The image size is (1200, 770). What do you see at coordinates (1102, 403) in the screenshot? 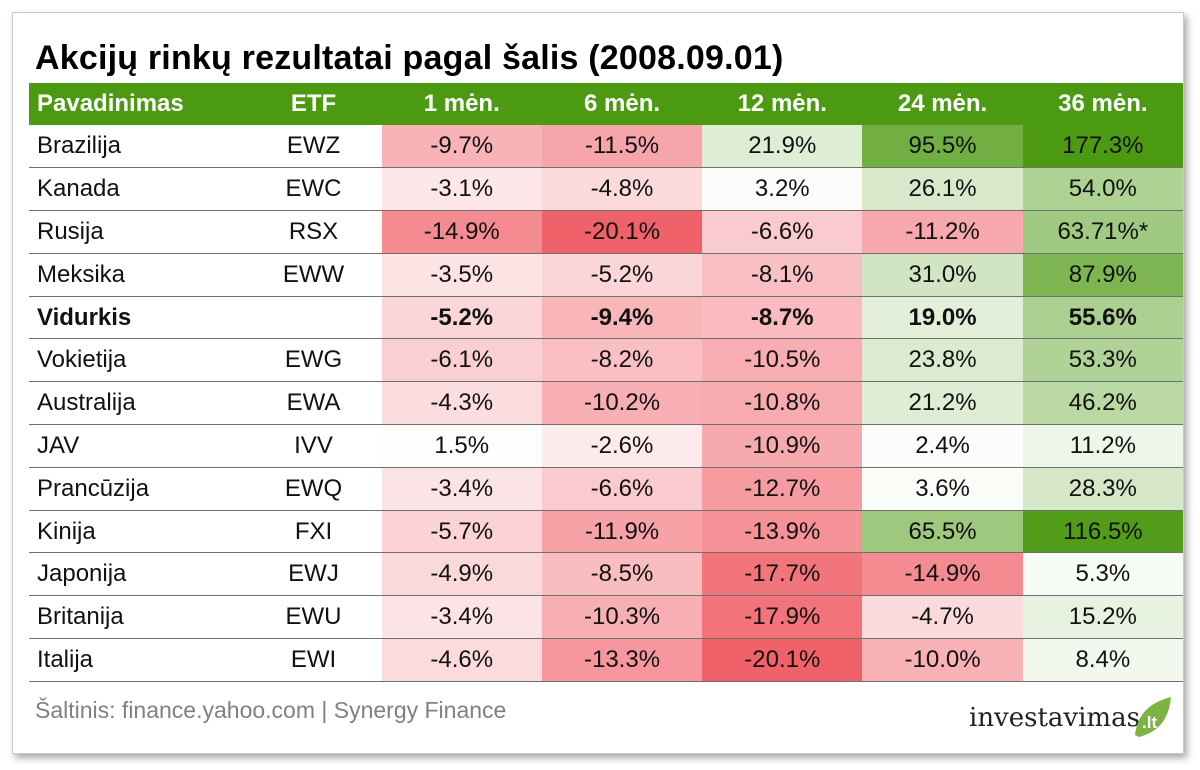
I see `return-value-cell: 46.2%` at bounding box center [1102, 403].